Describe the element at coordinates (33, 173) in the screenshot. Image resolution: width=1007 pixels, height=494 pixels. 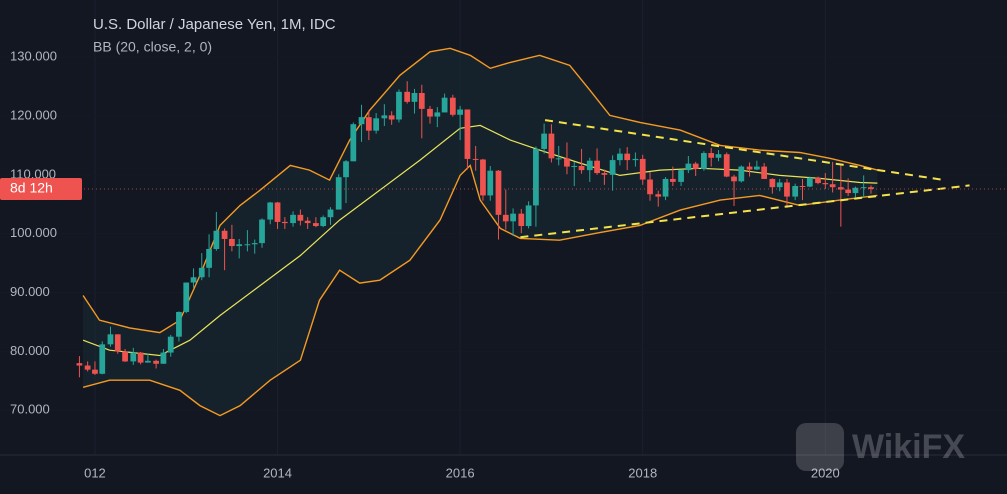
I see `y-tick-label: 110.000` at that location.